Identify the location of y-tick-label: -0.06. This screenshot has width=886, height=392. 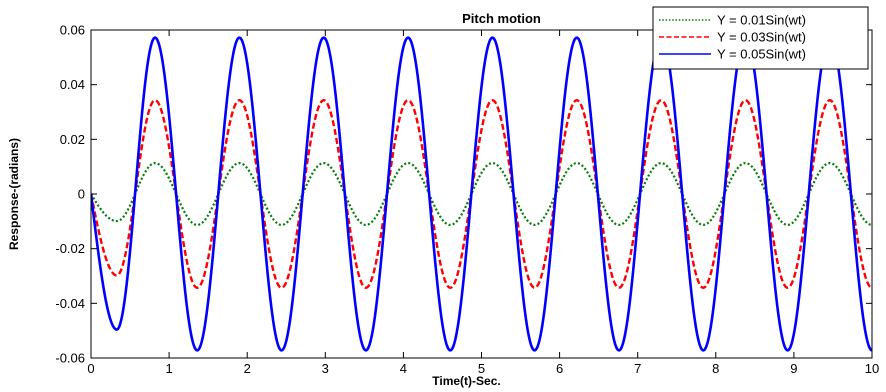
(70, 358).